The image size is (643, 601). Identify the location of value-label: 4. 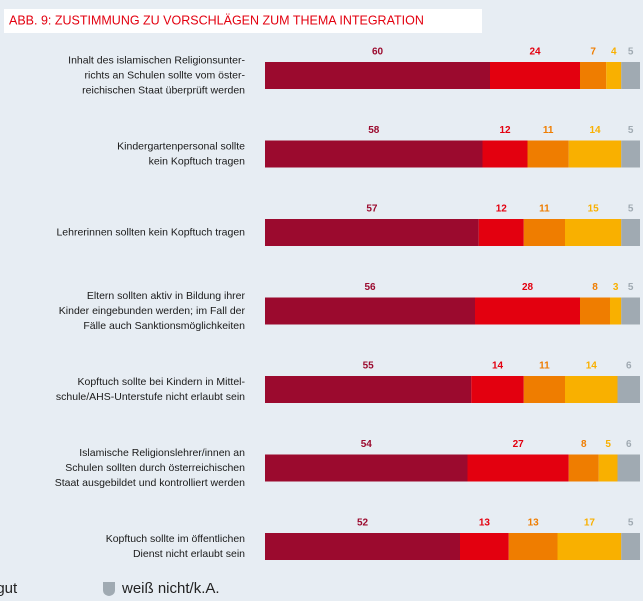
(614, 52).